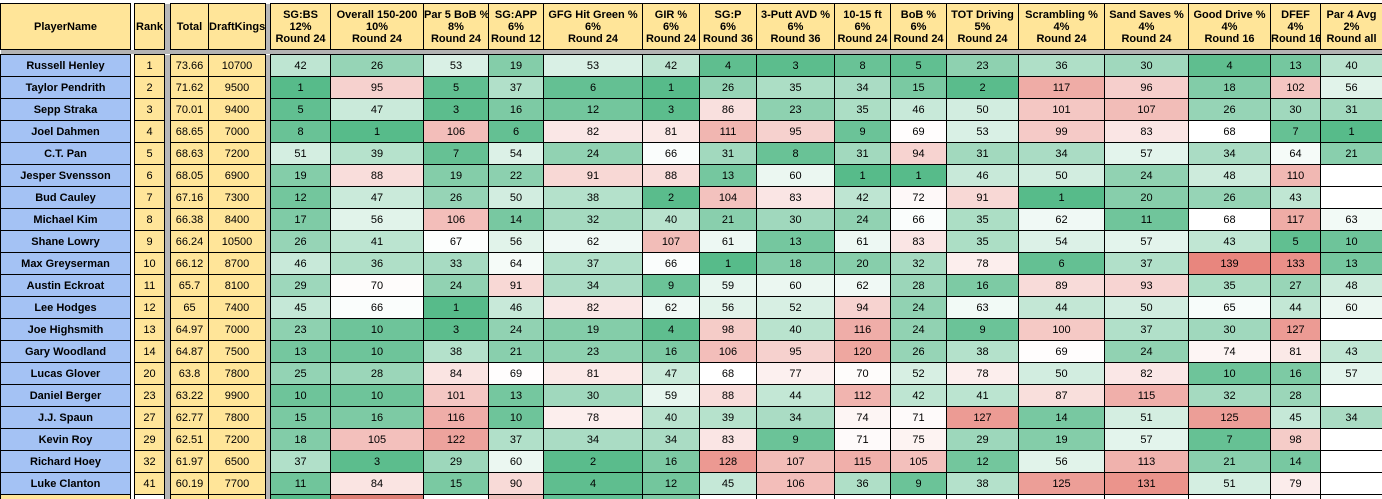  I want to click on rank-cell: 11, so click(150, 286).